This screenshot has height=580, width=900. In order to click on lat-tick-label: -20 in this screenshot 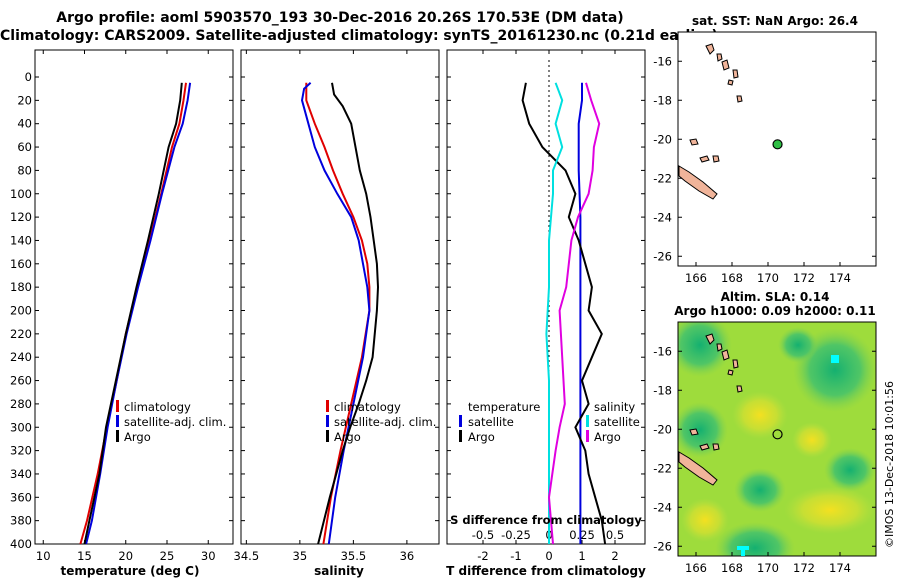, I will do `click(662, 139)`.